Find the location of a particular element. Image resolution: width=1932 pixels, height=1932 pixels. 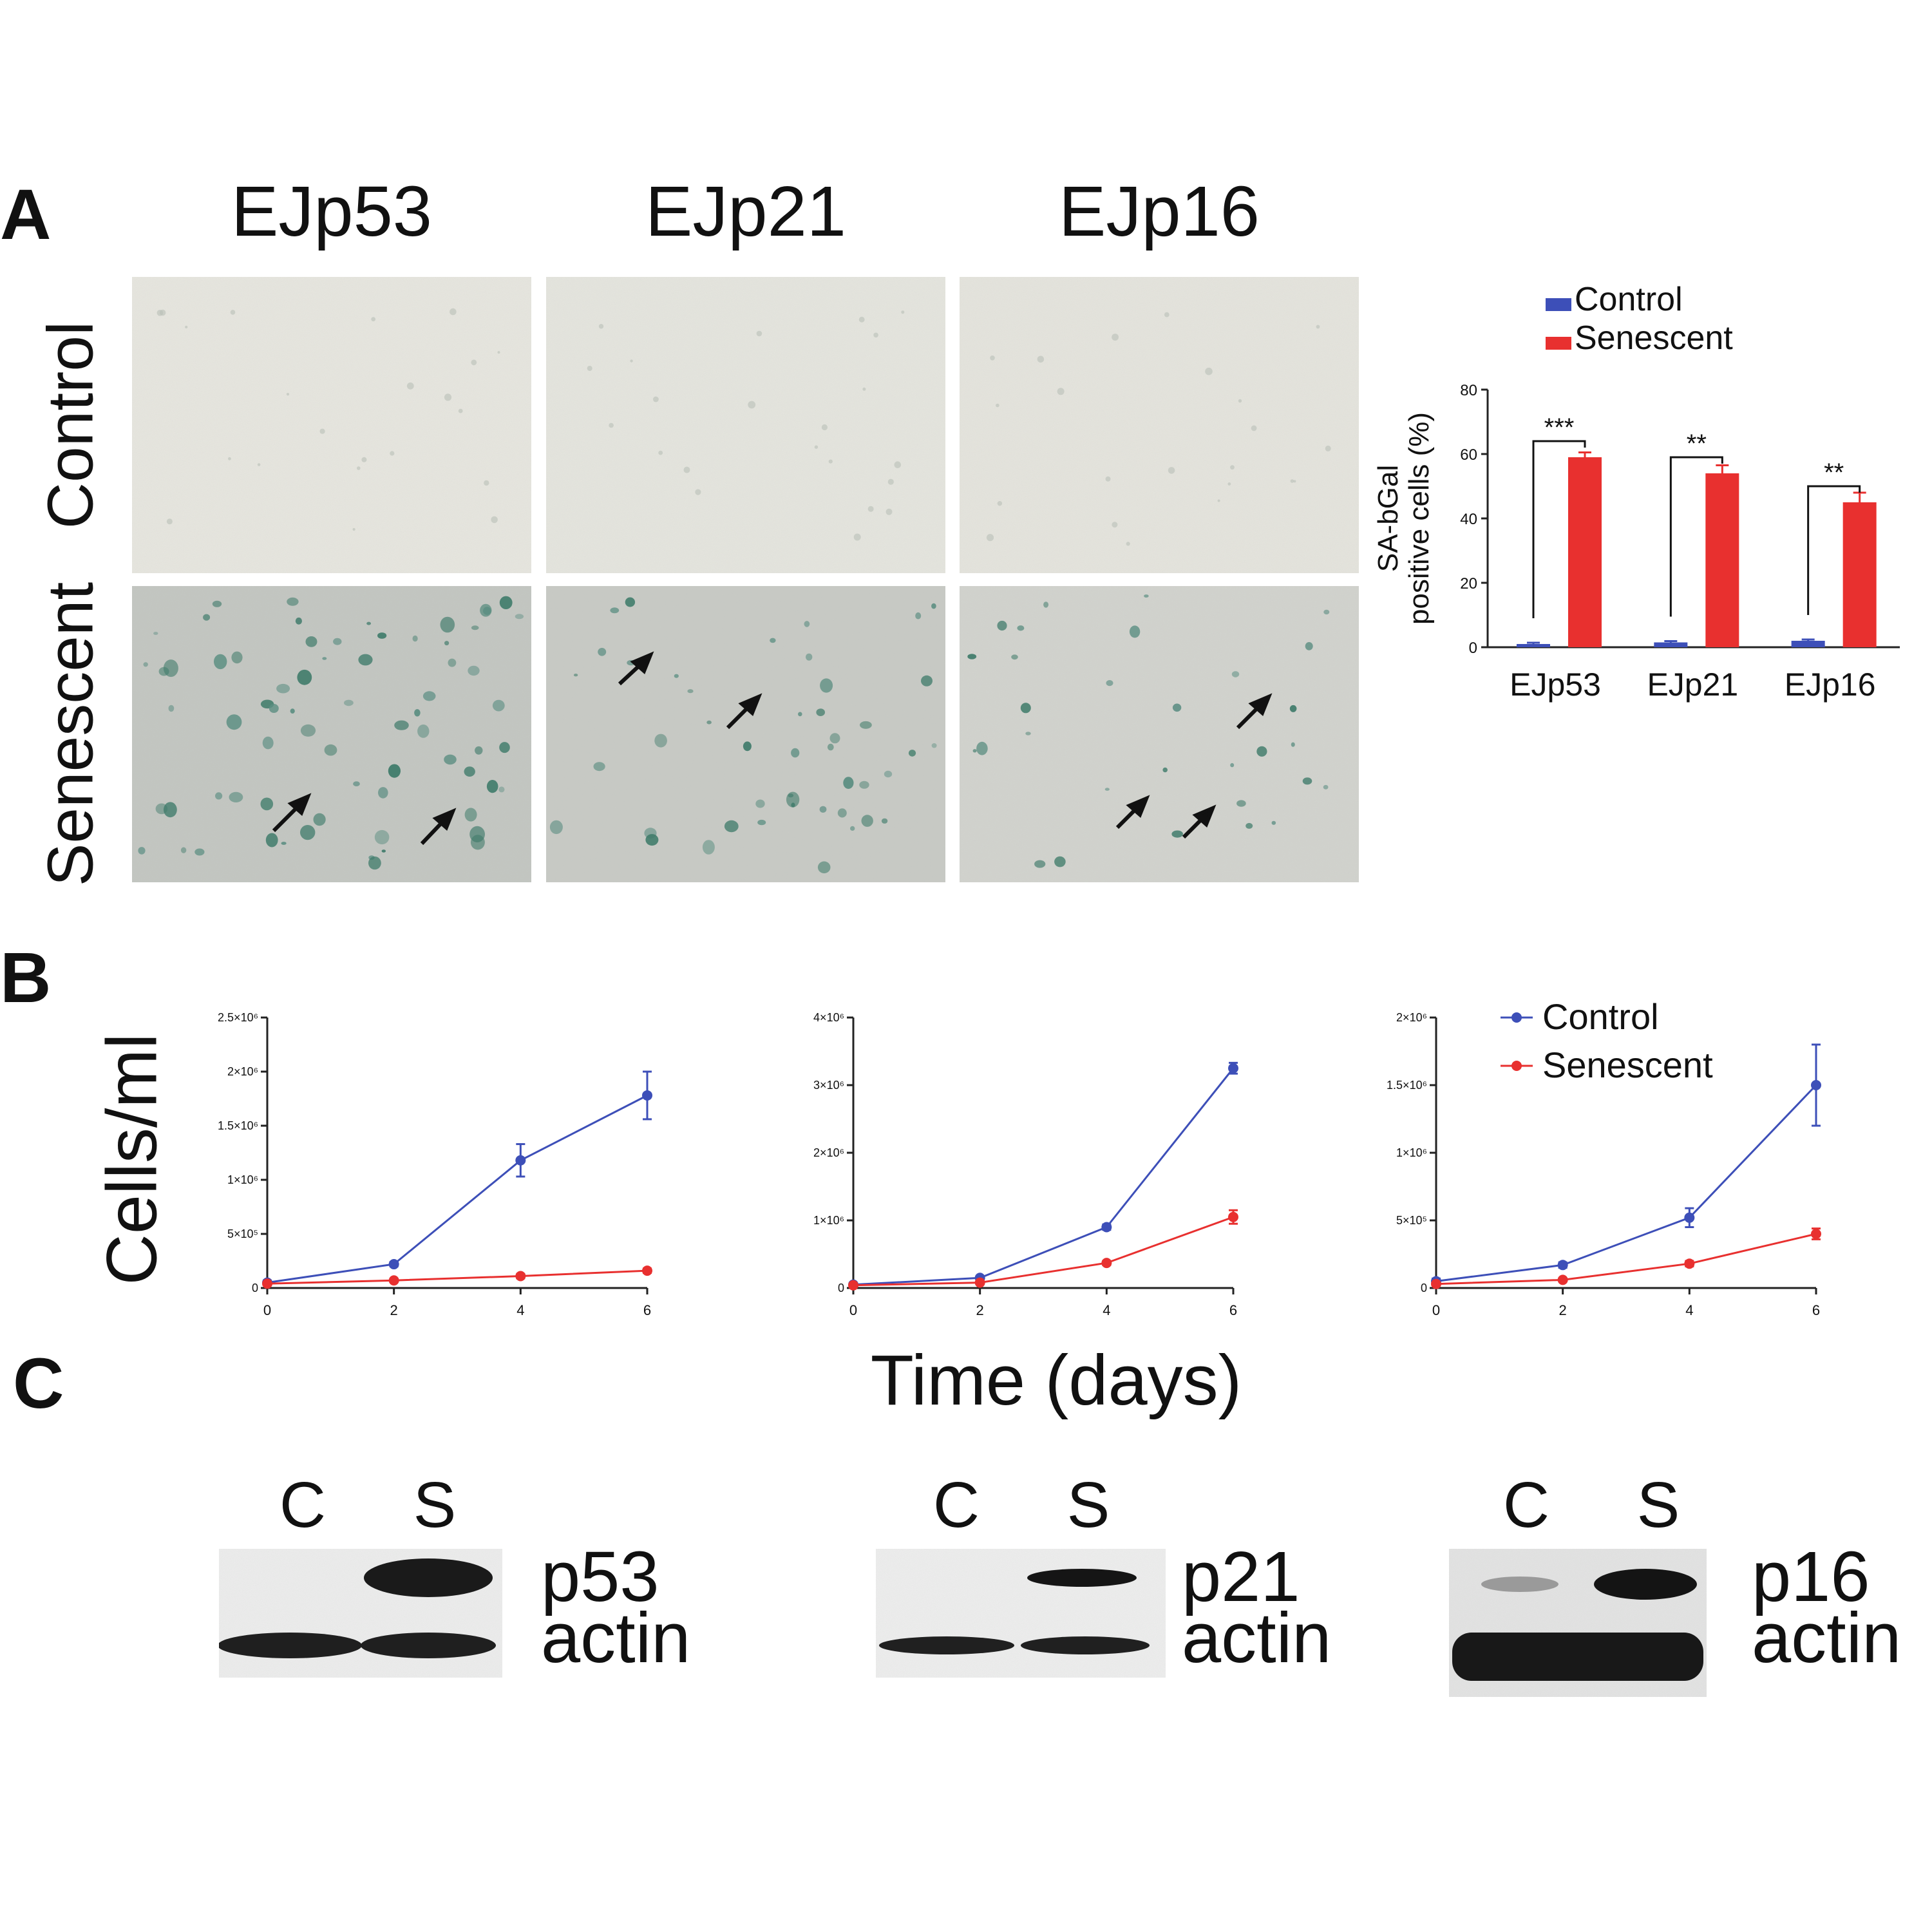

significance-marker: *** is located at coordinates (1560, 428).